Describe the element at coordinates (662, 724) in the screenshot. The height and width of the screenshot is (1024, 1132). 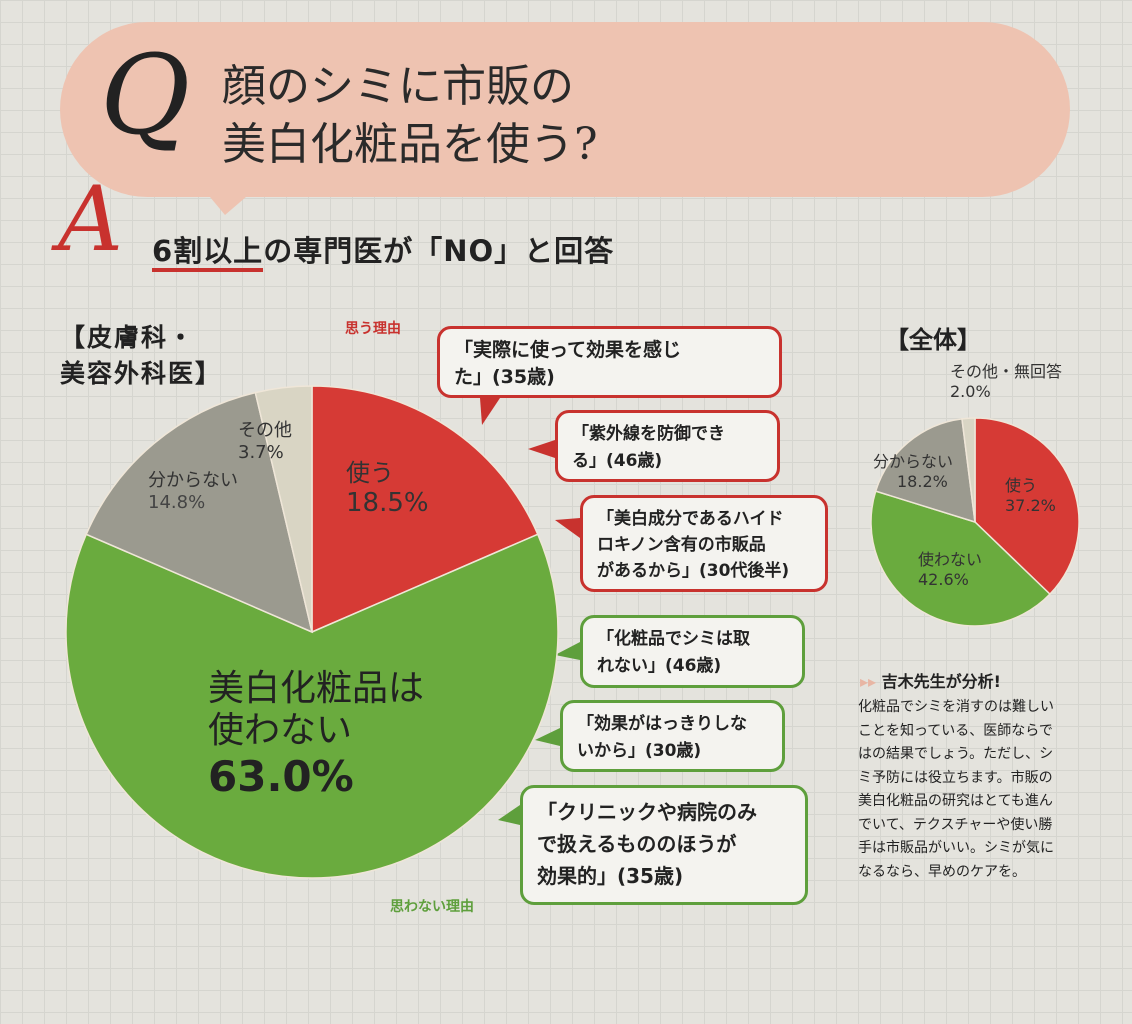
I see `line: 「効果がはっきりしな` at that location.